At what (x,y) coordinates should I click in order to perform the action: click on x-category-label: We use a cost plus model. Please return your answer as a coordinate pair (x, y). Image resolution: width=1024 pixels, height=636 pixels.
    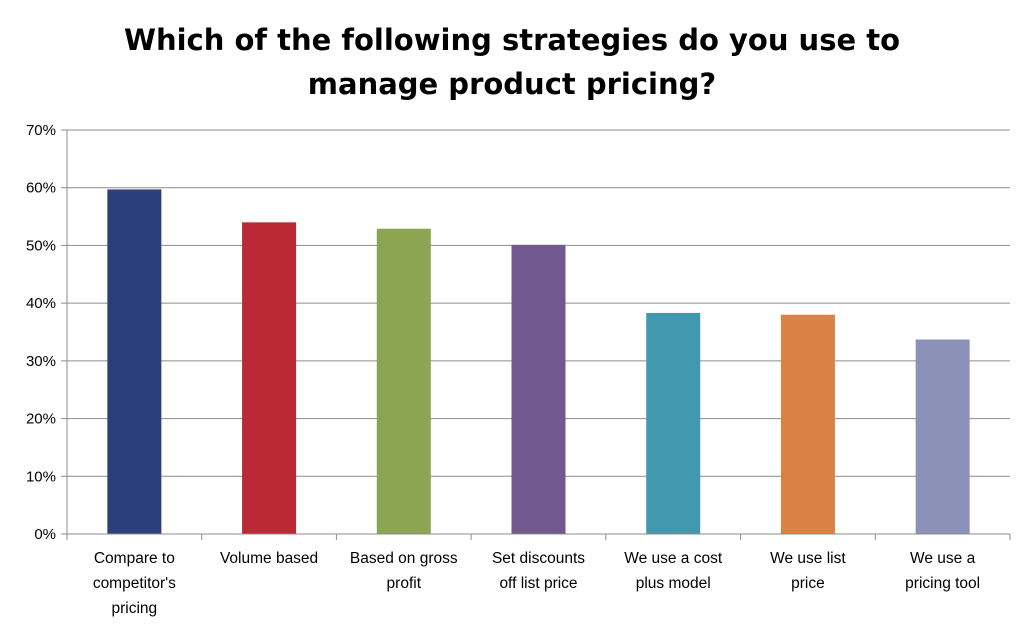
    Looking at the image, I should click on (673, 571).